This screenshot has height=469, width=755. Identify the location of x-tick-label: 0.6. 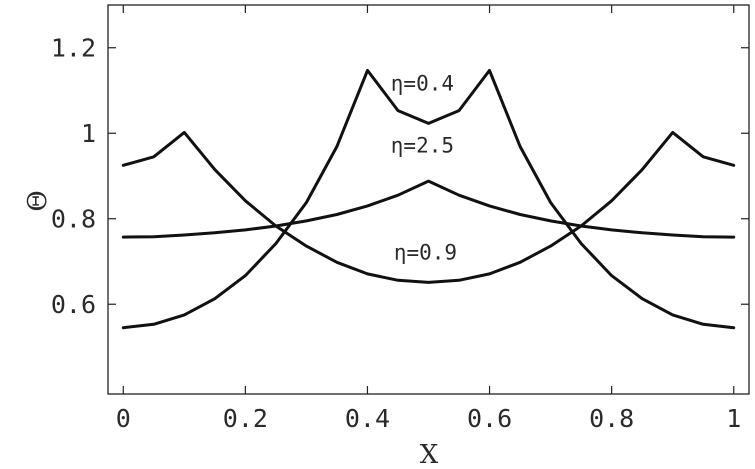
(489, 418).